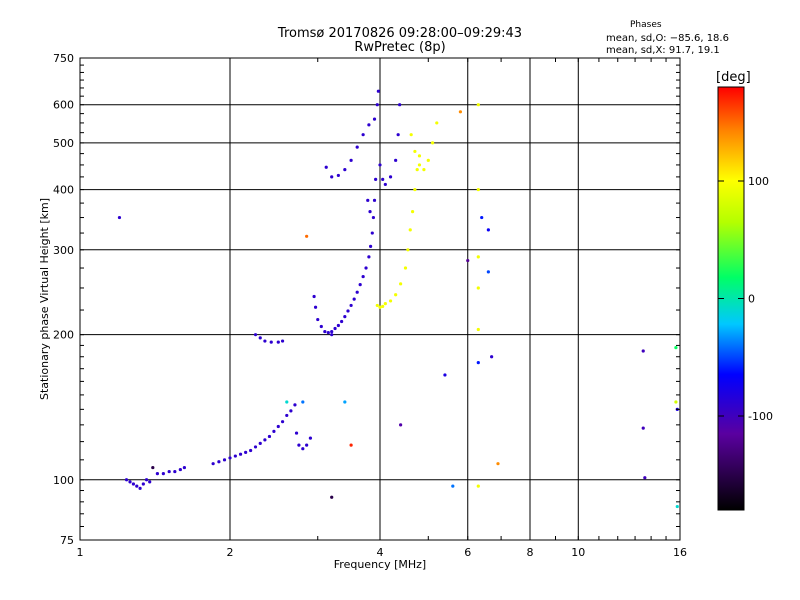 This screenshot has width=800, height=600. I want to click on phases-title: Phases, so click(646, 25).